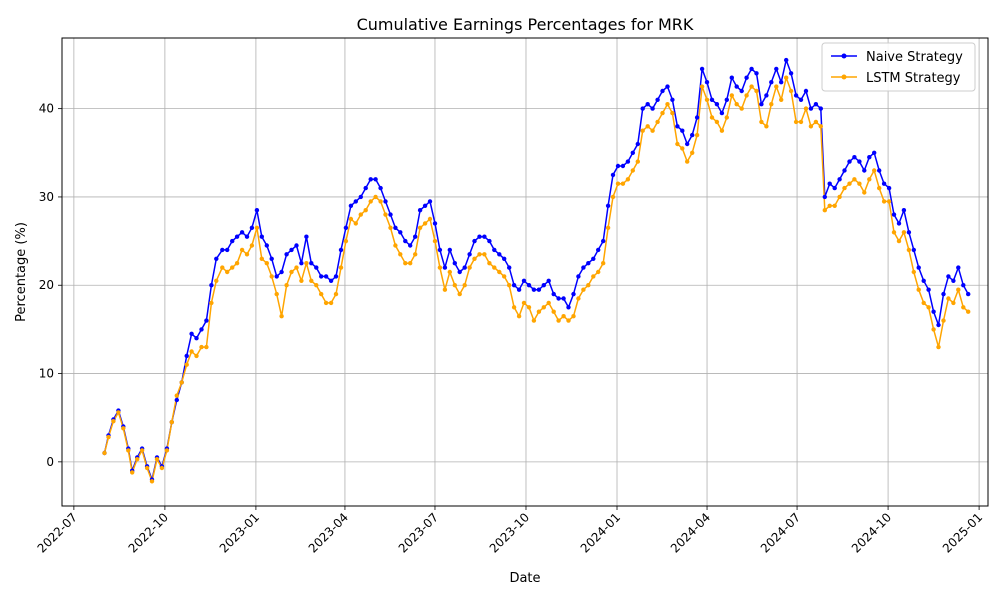 The height and width of the screenshot is (604, 1000). What do you see at coordinates (898, 67) in the screenshot?
I see `legend: Naive Strategy LSTM Strategy` at bounding box center [898, 67].